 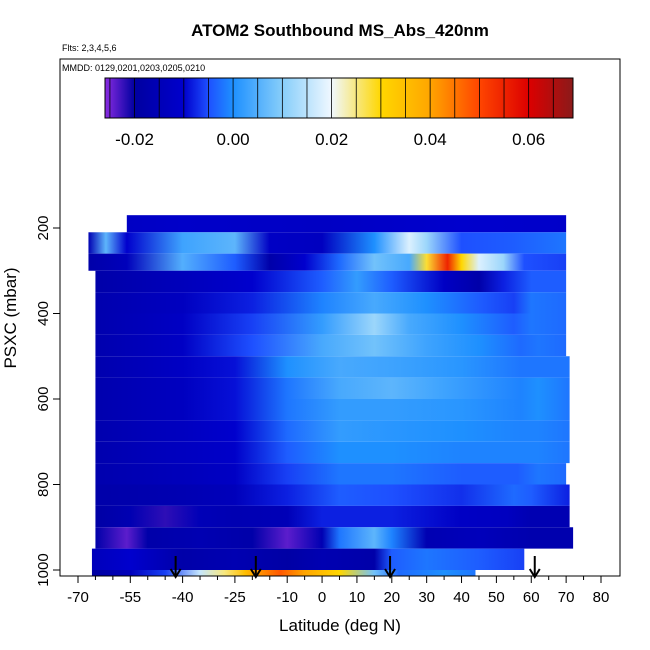 I want to click on x-tick-label: 10, so click(x=357, y=597).